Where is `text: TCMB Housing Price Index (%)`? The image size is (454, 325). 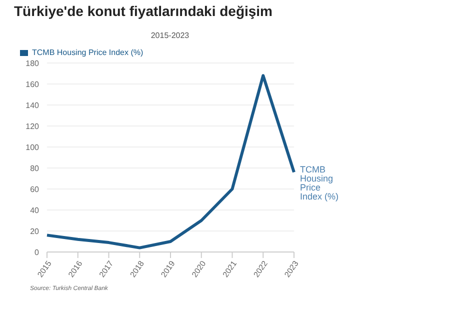 text: TCMB Housing Price Index (%) is located at coordinates (319, 183).